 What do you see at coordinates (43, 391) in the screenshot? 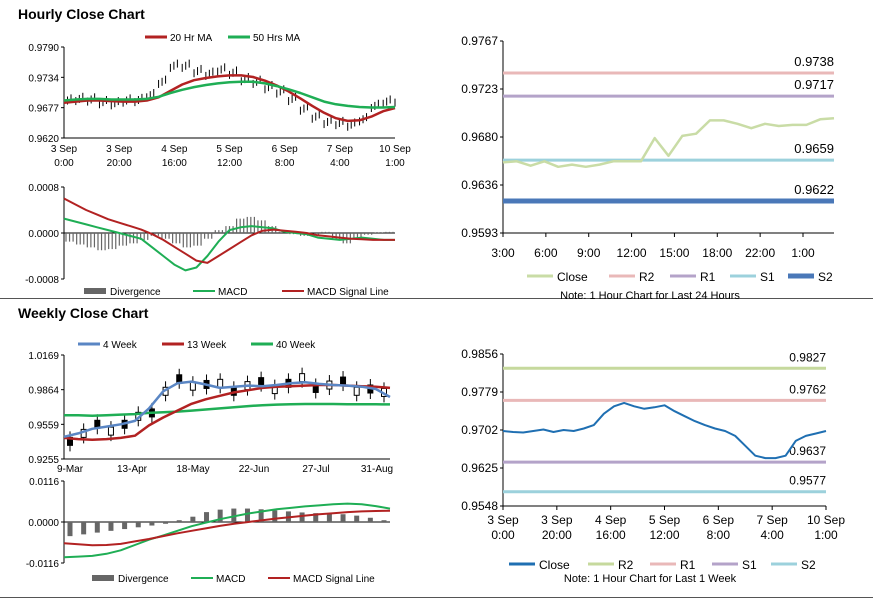
I see `weekly-price-y-label: 0.9864` at bounding box center [43, 391].